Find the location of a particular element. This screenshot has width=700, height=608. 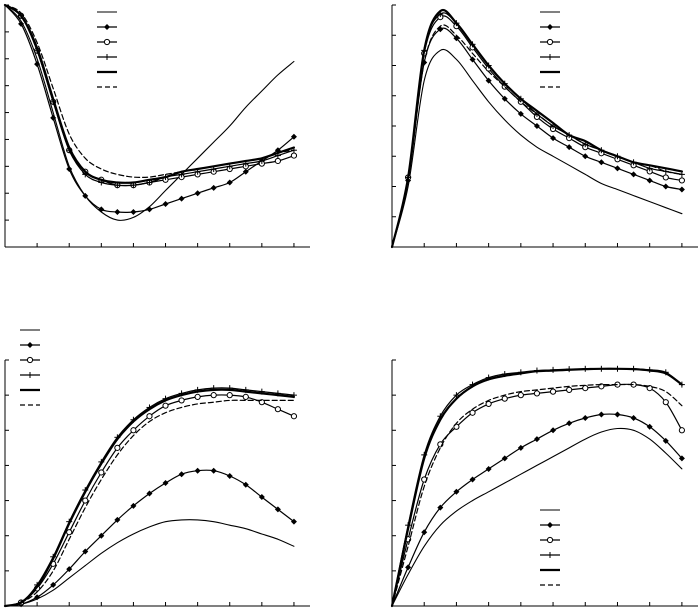

series-3-line is located at coordinates (149, 500).